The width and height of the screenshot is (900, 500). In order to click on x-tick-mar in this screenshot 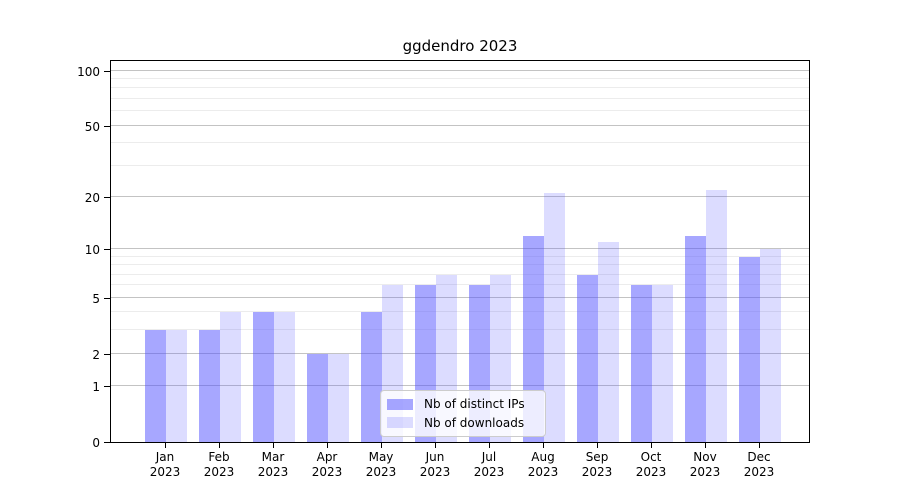, I will do `click(273, 445)`.